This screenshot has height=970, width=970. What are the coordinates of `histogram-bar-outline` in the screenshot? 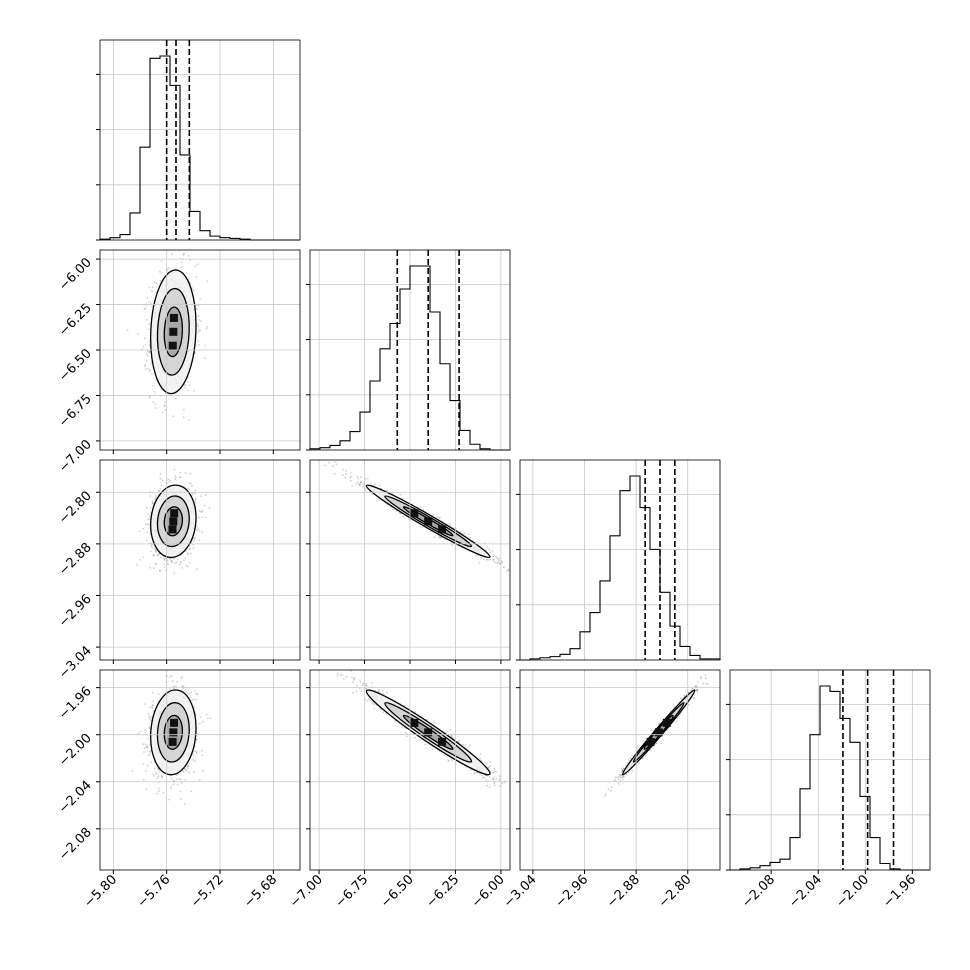 It's located at (199, 148).